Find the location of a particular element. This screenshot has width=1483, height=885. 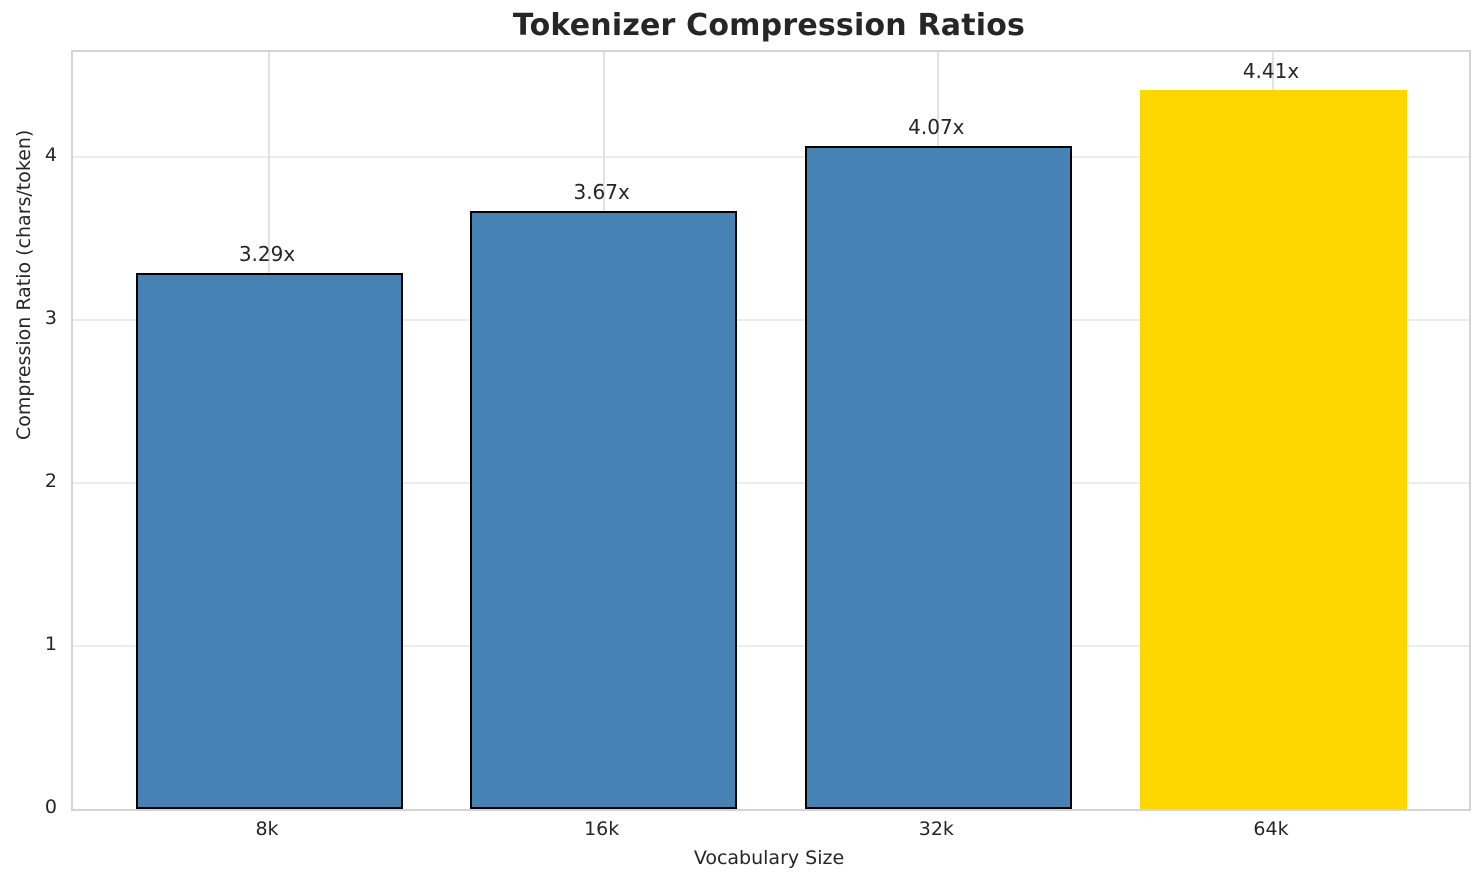

bar-32k is located at coordinates (938, 477).